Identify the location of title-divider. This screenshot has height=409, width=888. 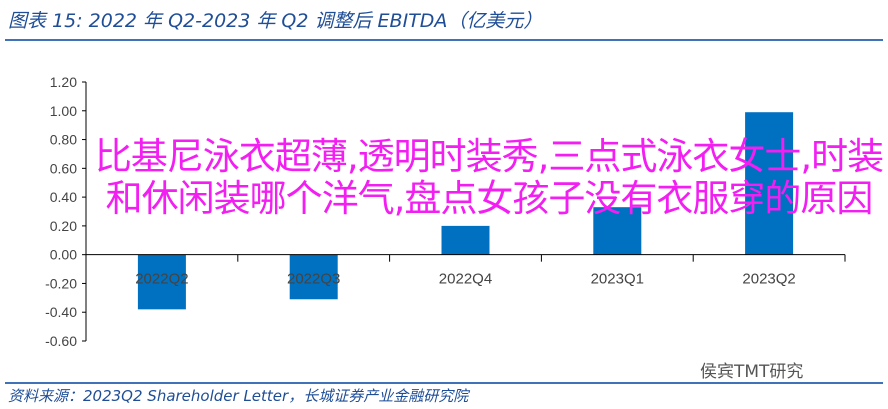
(444, 40).